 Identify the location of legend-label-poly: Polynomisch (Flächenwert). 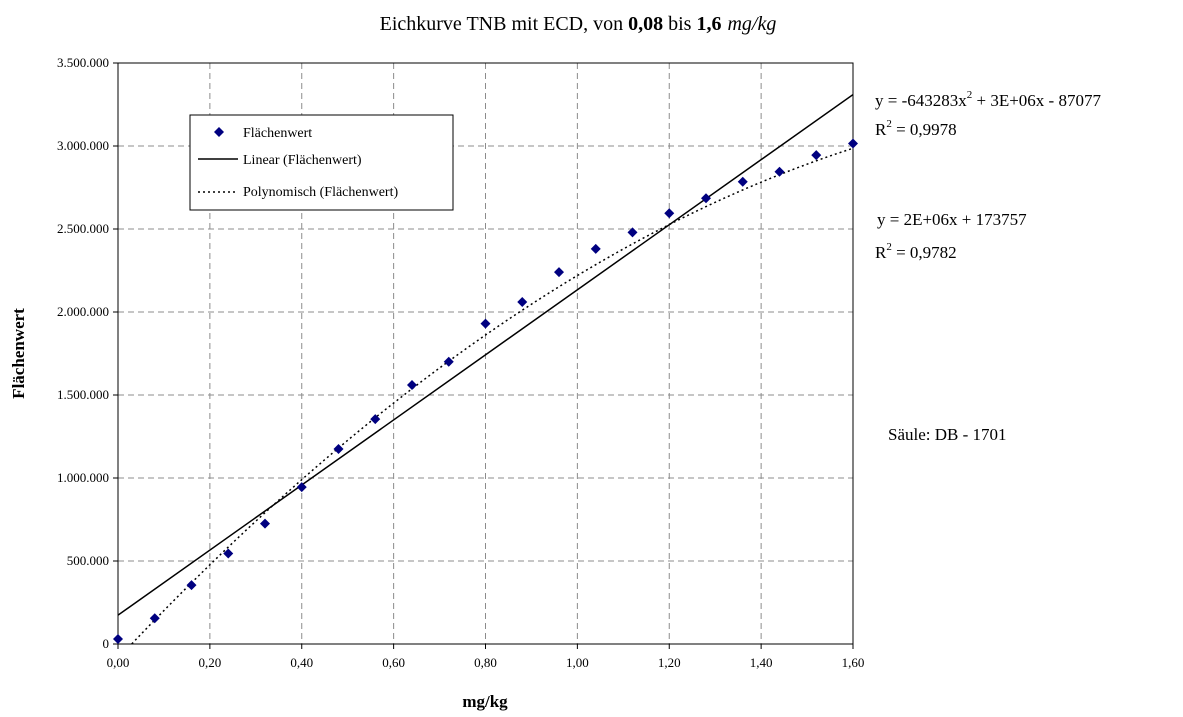
(320, 192).